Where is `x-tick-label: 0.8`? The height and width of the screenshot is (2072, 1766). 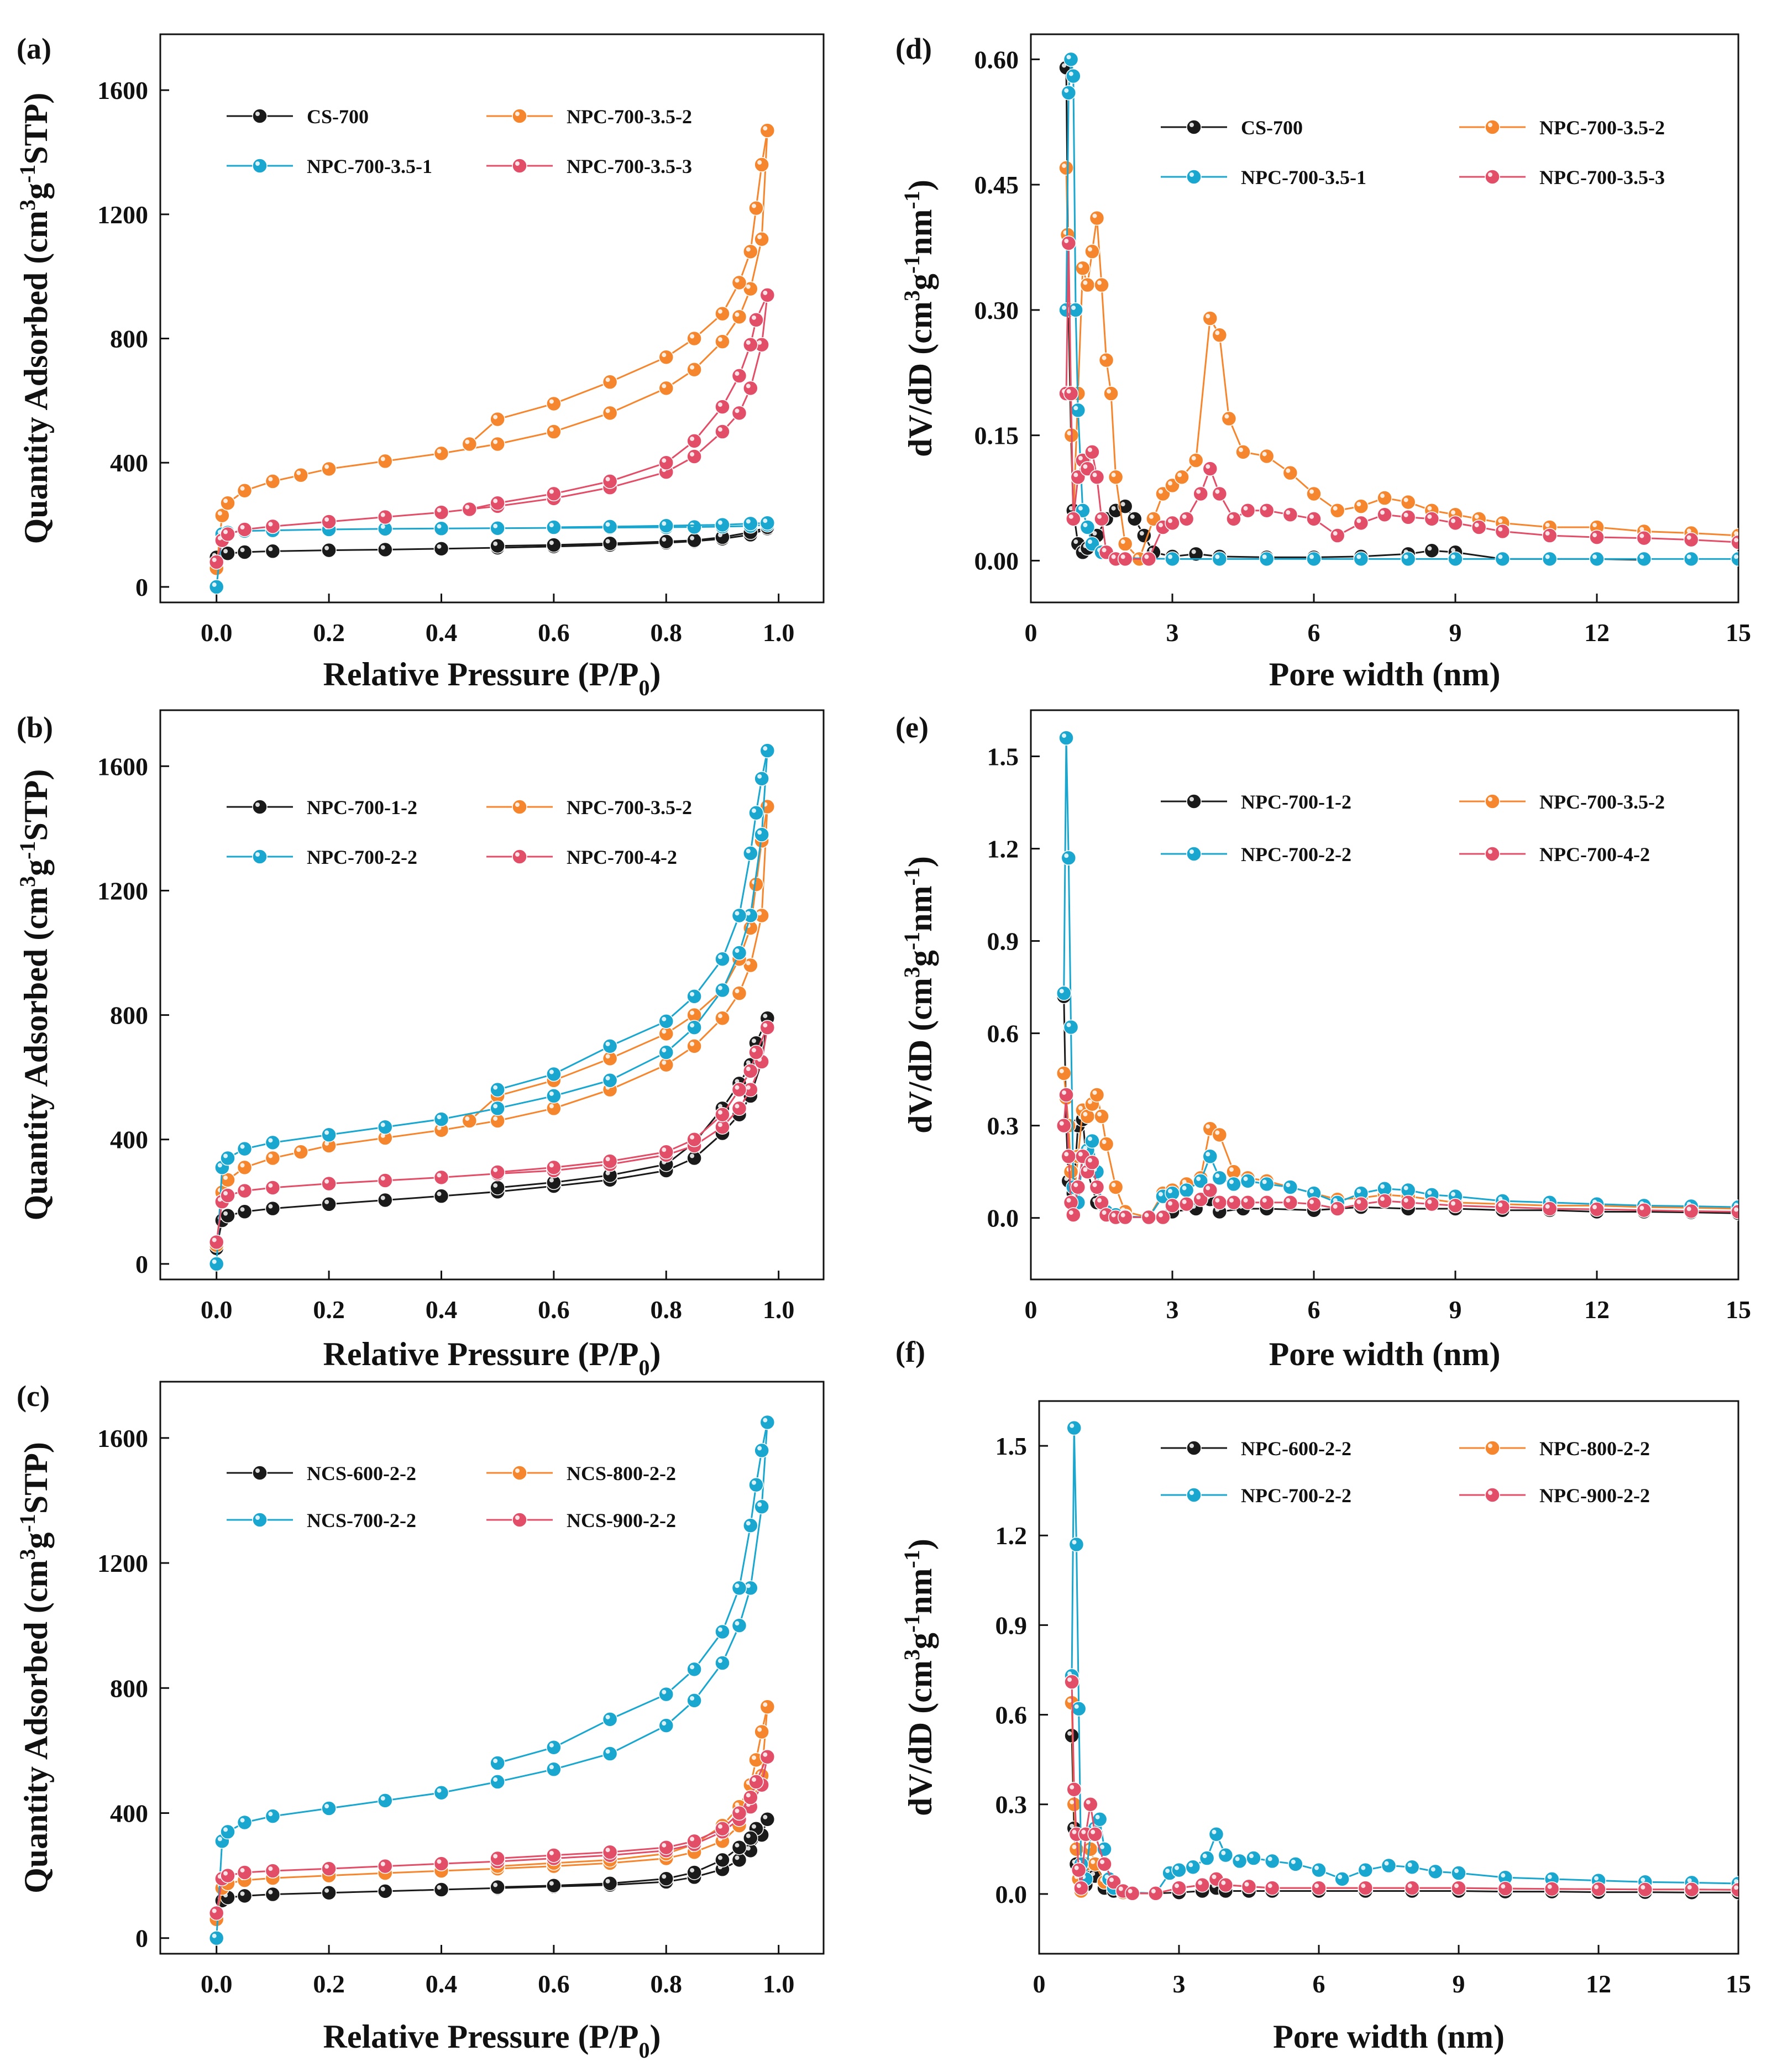
x-tick-label: 0.8 is located at coordinates (667, 632).